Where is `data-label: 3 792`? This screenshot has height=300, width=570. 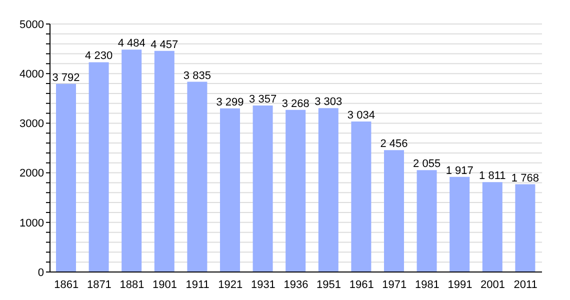 data-label: 3 792 is located at coordinates (66, 78).